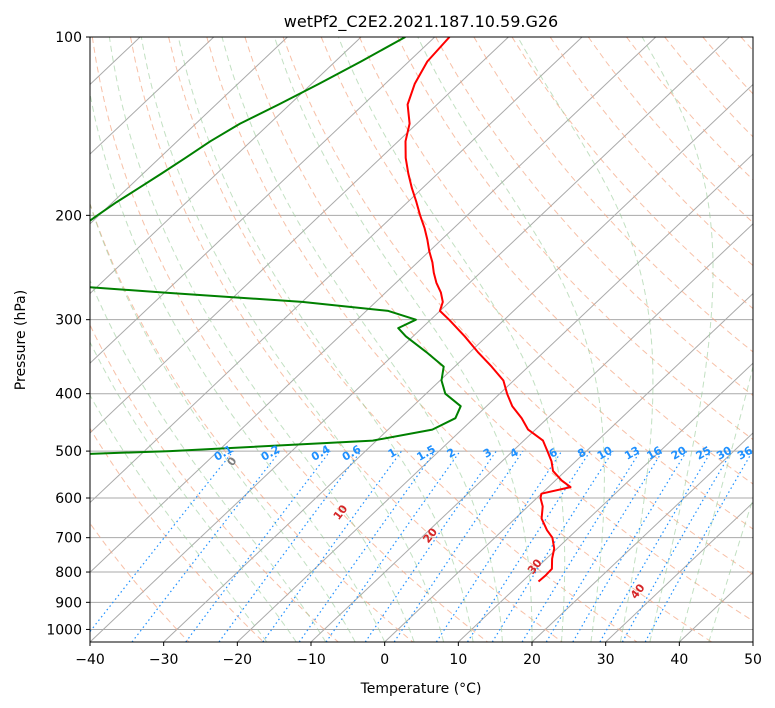 This screenshot has width=775, height=708. What do you see at coordinates (532, 660) in the screenshot?
I see `x-tick-label: 20` at bounding box center [532, 660].